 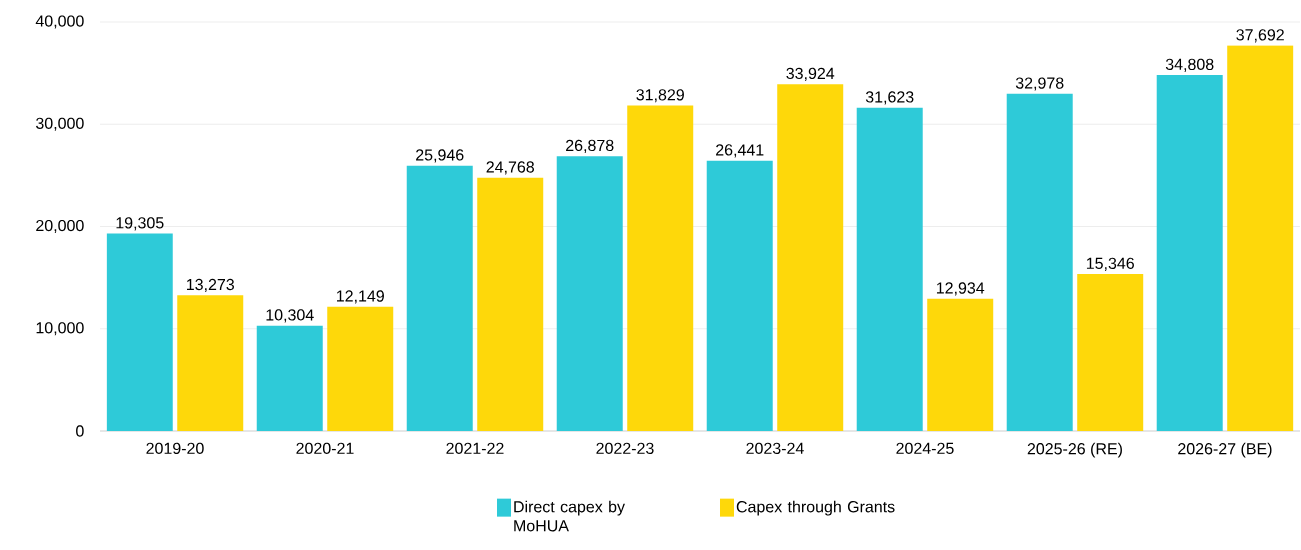 I want to click on data-label: 26,878, so click(x=590, y=146).